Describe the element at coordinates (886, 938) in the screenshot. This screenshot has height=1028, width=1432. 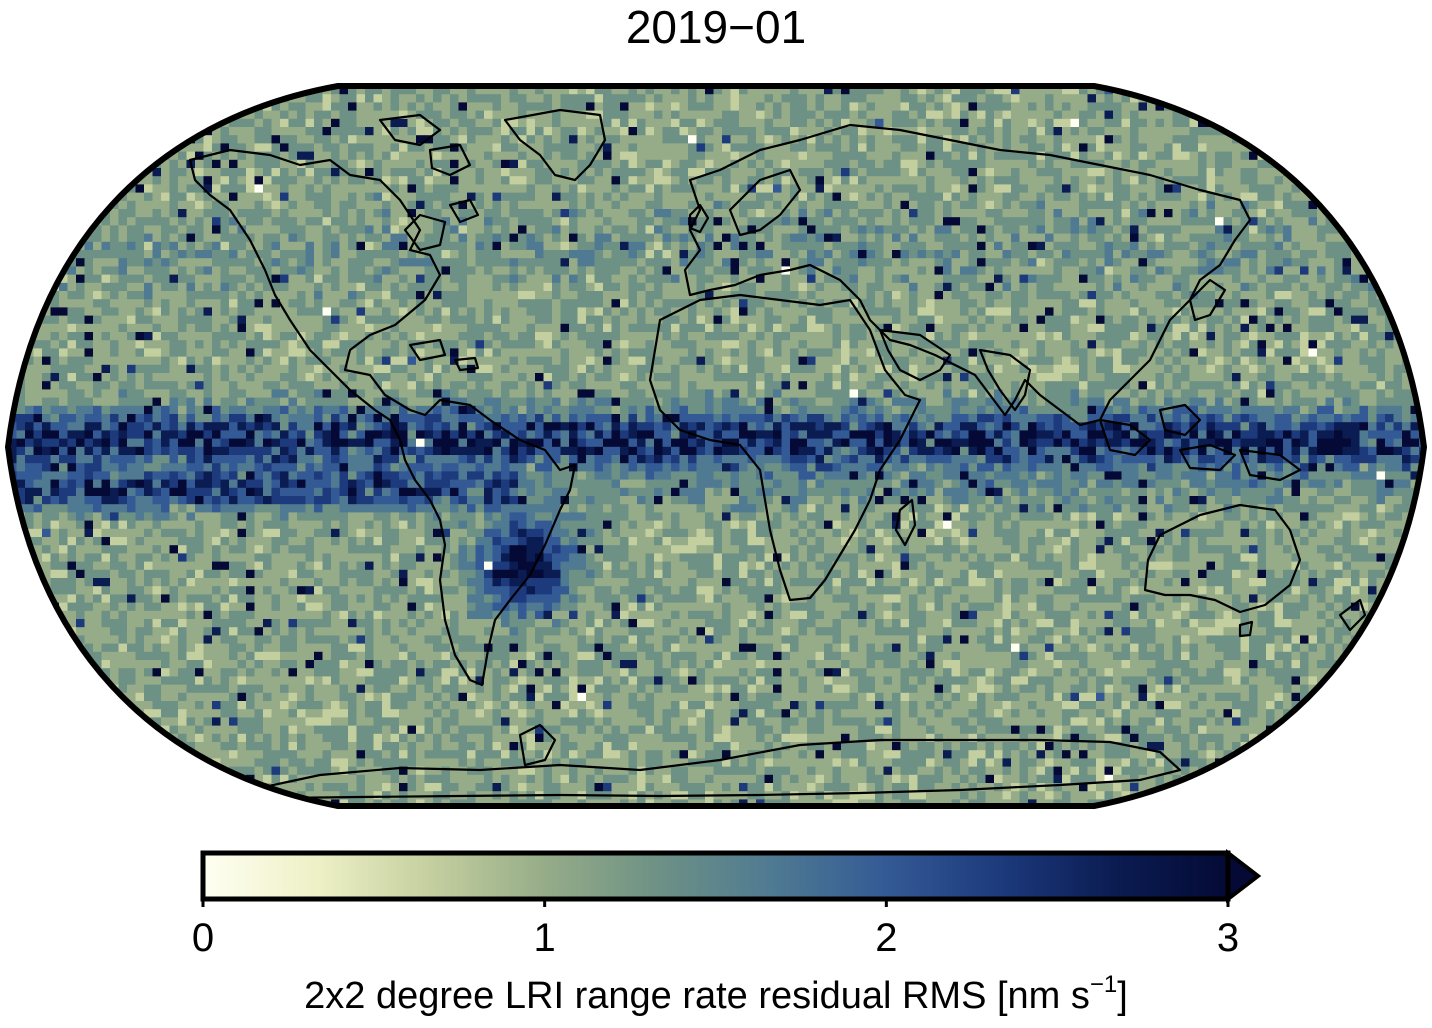
I see `colorbar-tick-label: 2` at that location.